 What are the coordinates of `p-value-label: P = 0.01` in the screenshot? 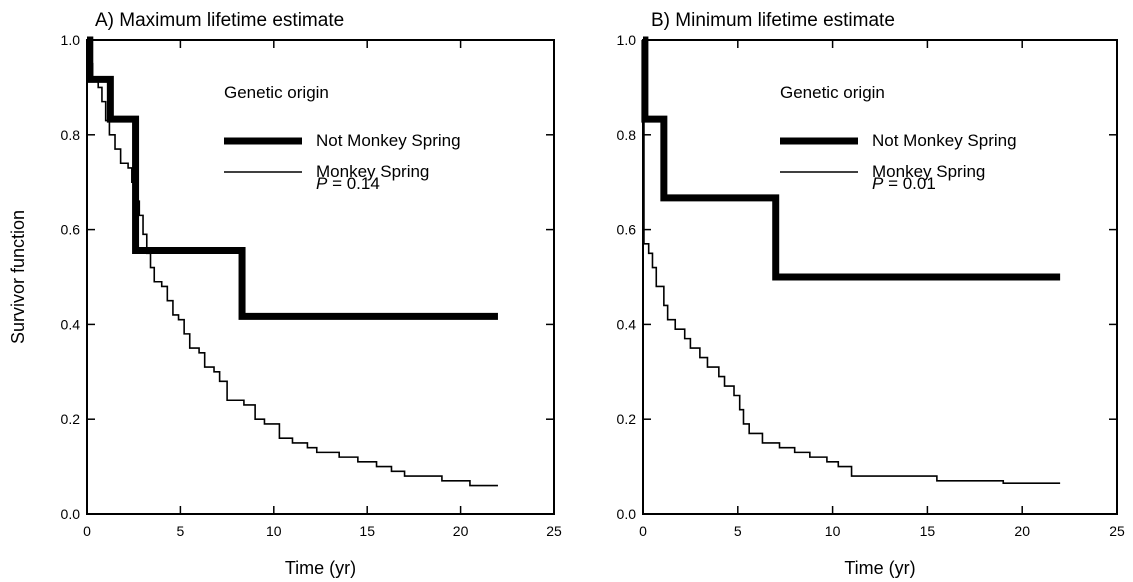 It's located at (904, 183).